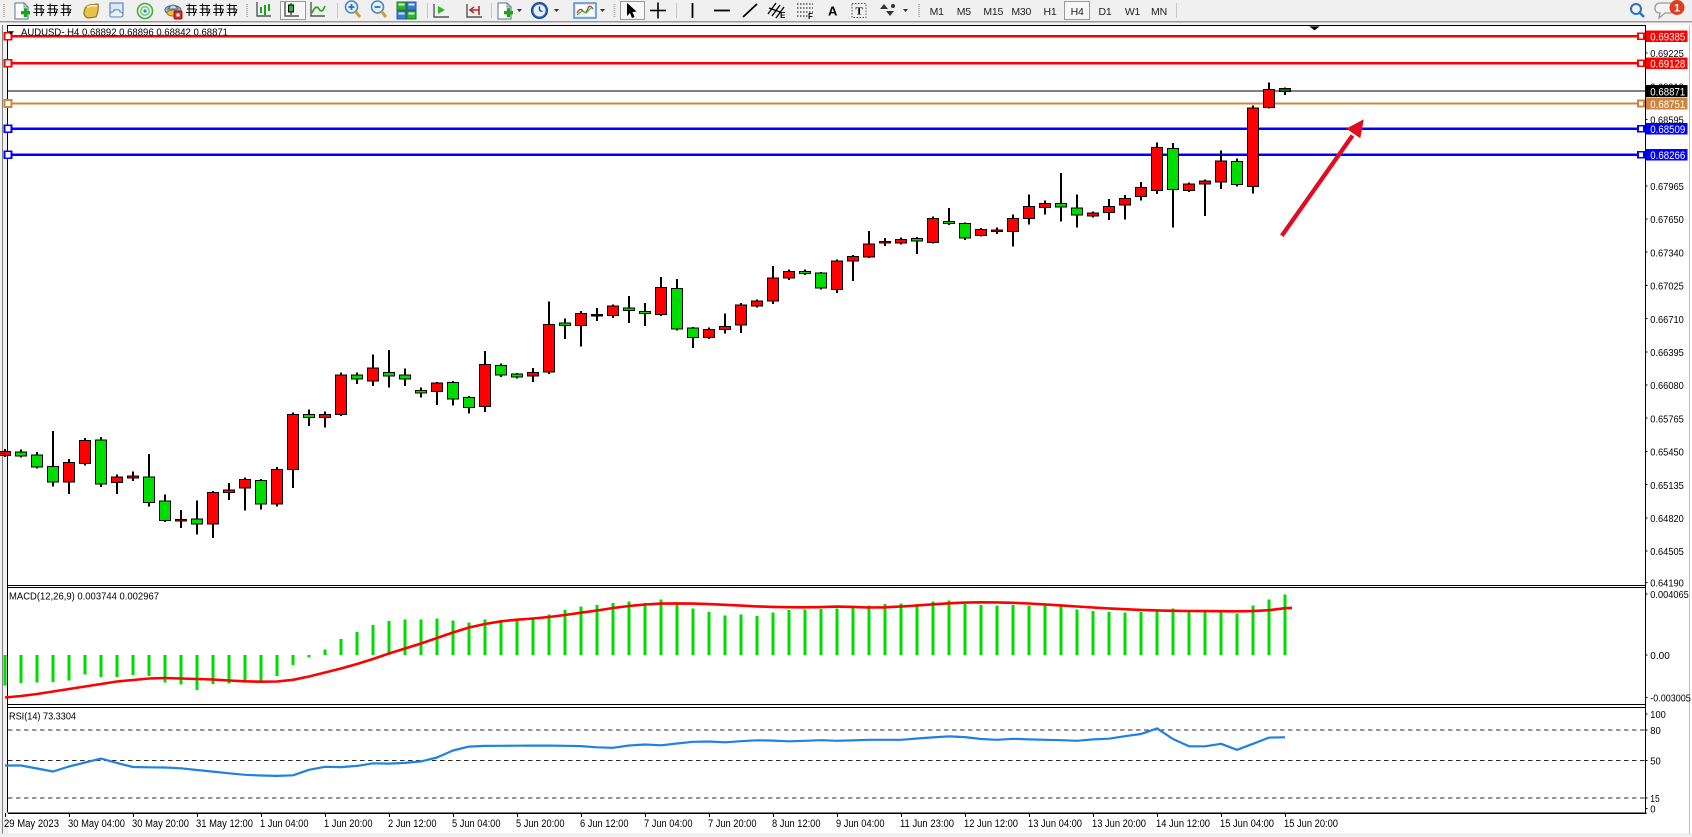  Describe the element at coordinates (604, 824) in the screenshot. I see `svg-text: 6 Jun 12:00` at that location.